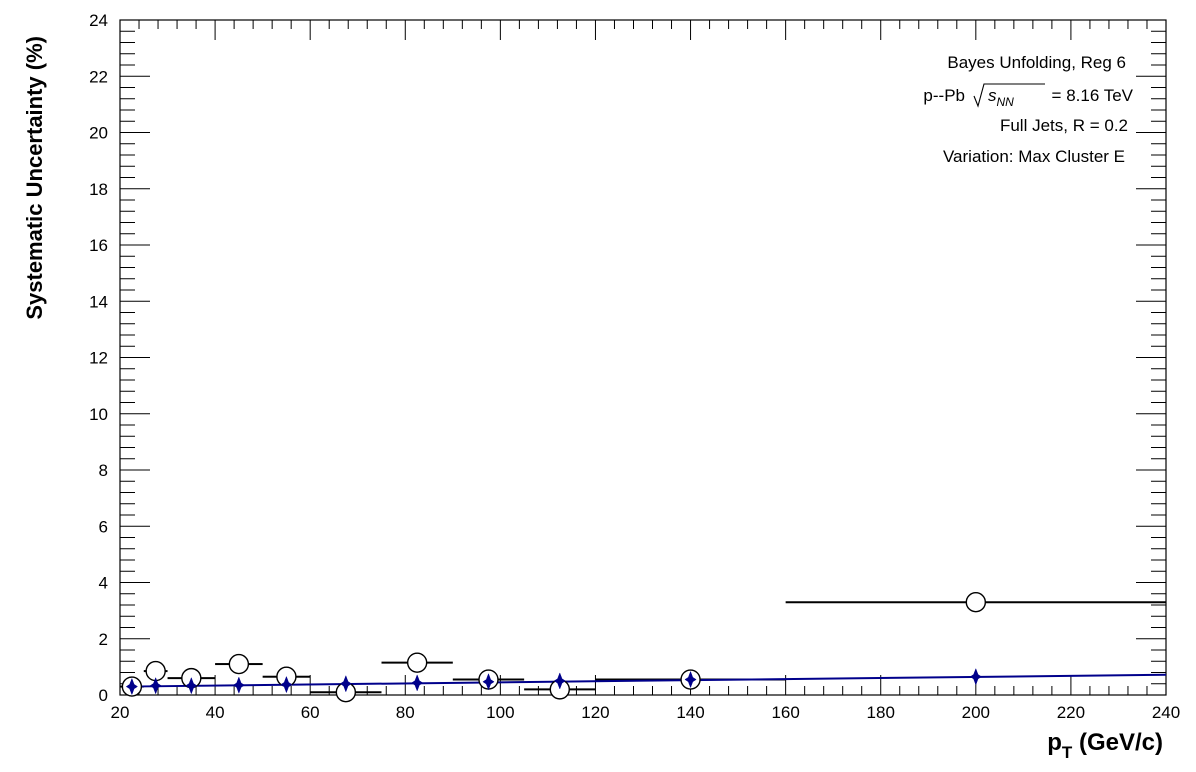 This screenshot has width=1196, height=772. What do you see at coordinates (98, 414) in the screenshot?
I see `y-tick-label: 10` at bounding box center [98, 414].